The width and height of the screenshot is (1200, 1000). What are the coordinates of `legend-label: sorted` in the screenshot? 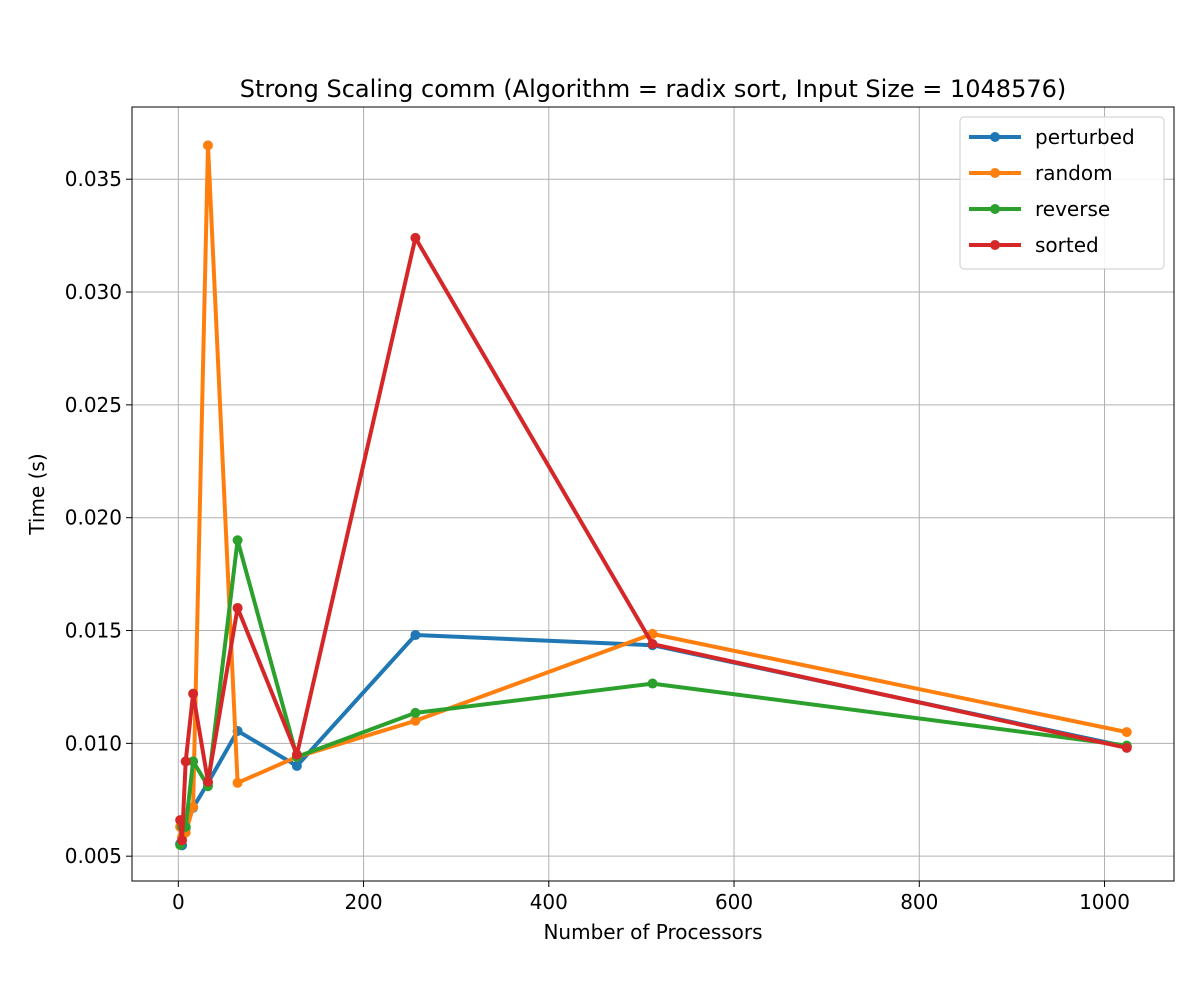 It's located at (1067, 245).